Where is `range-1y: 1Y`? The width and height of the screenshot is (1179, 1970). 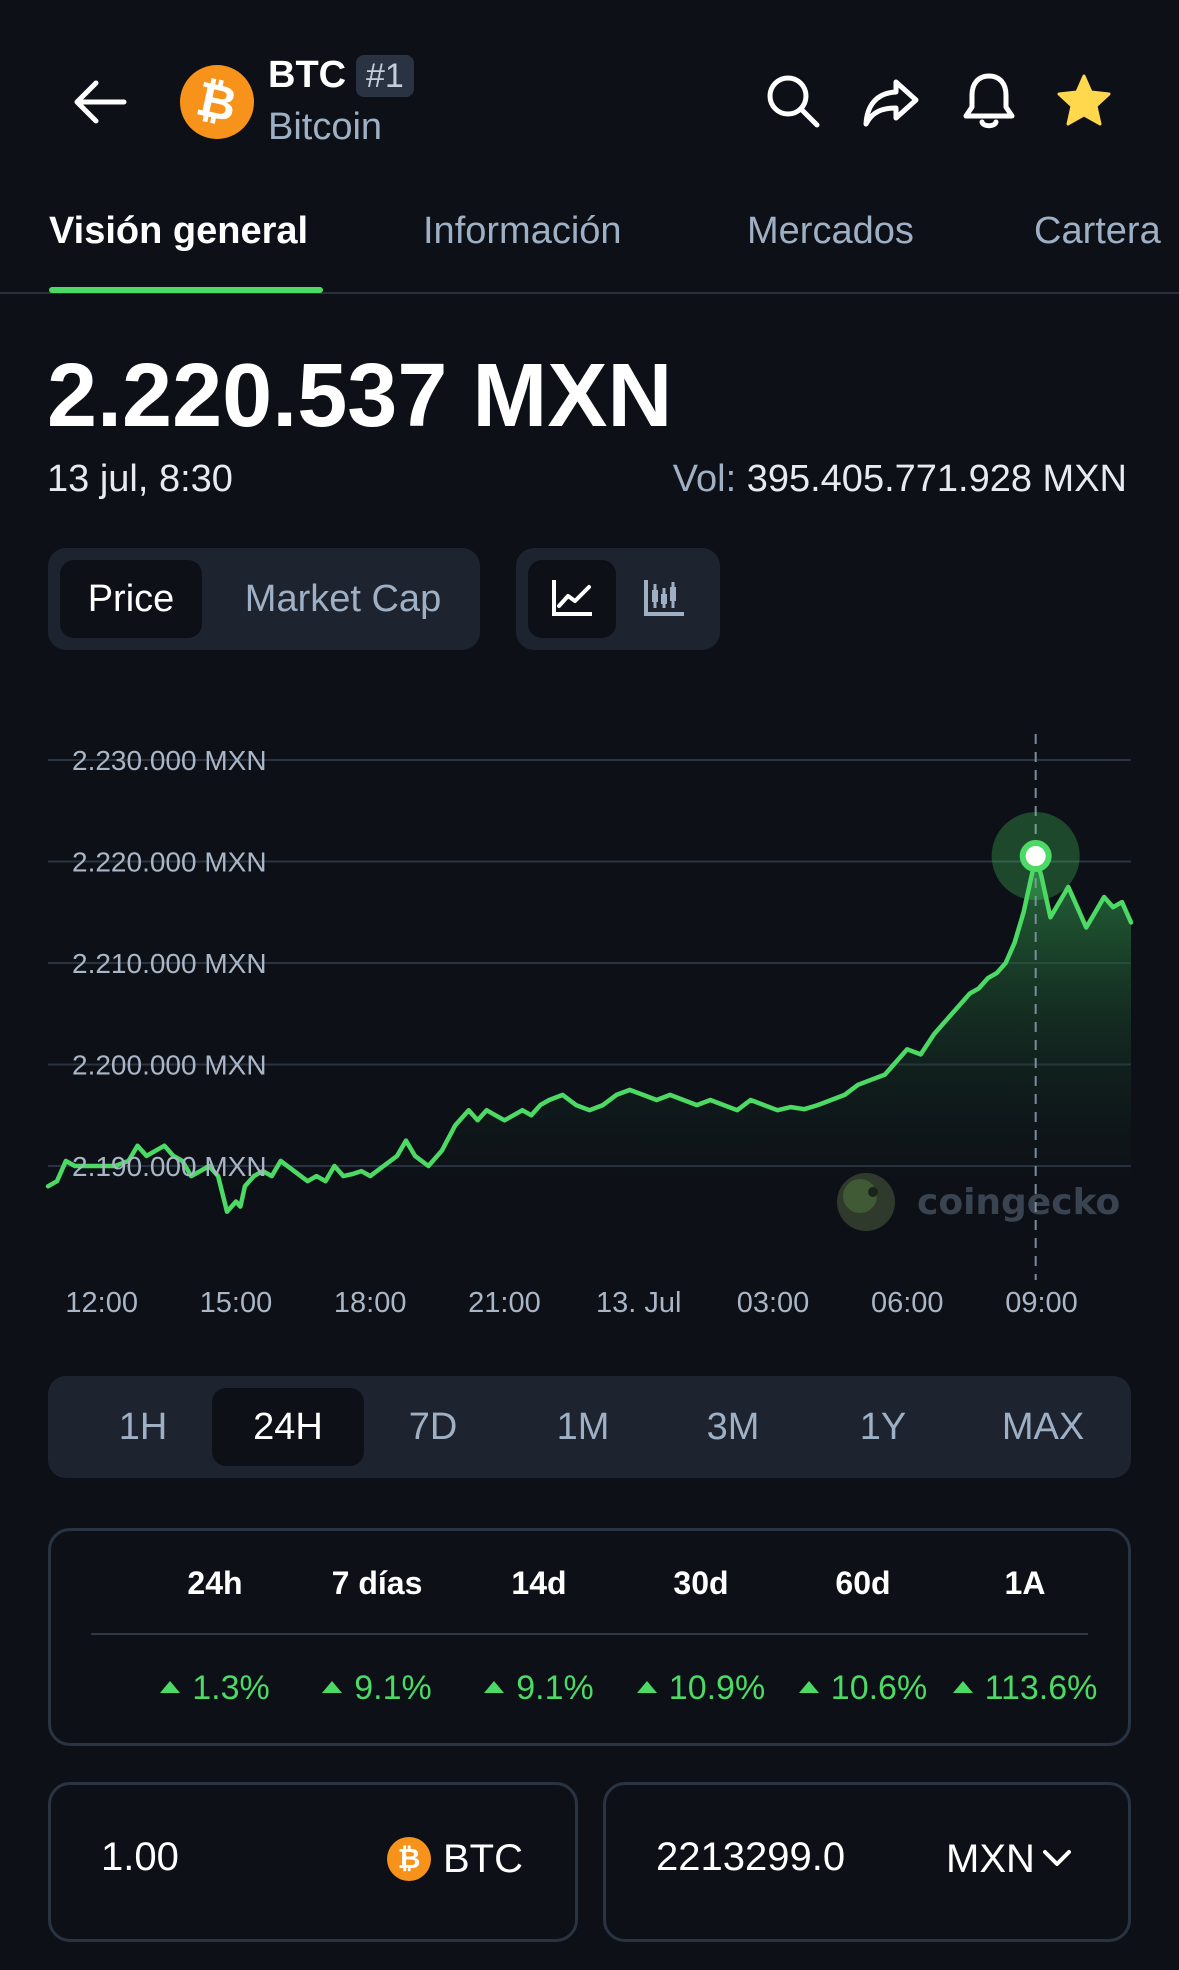
range-1y: 1Y is located at coordinates (883, 1427).